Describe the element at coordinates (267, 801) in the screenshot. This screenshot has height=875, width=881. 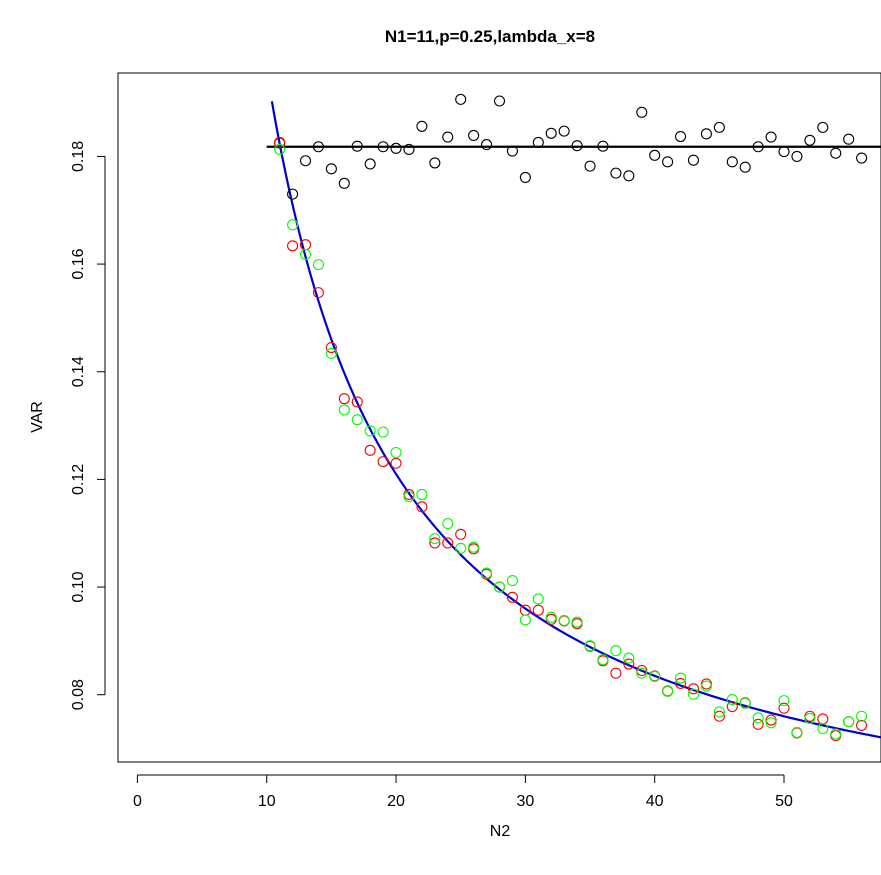
I see `x-tick-label: 10` at that location.